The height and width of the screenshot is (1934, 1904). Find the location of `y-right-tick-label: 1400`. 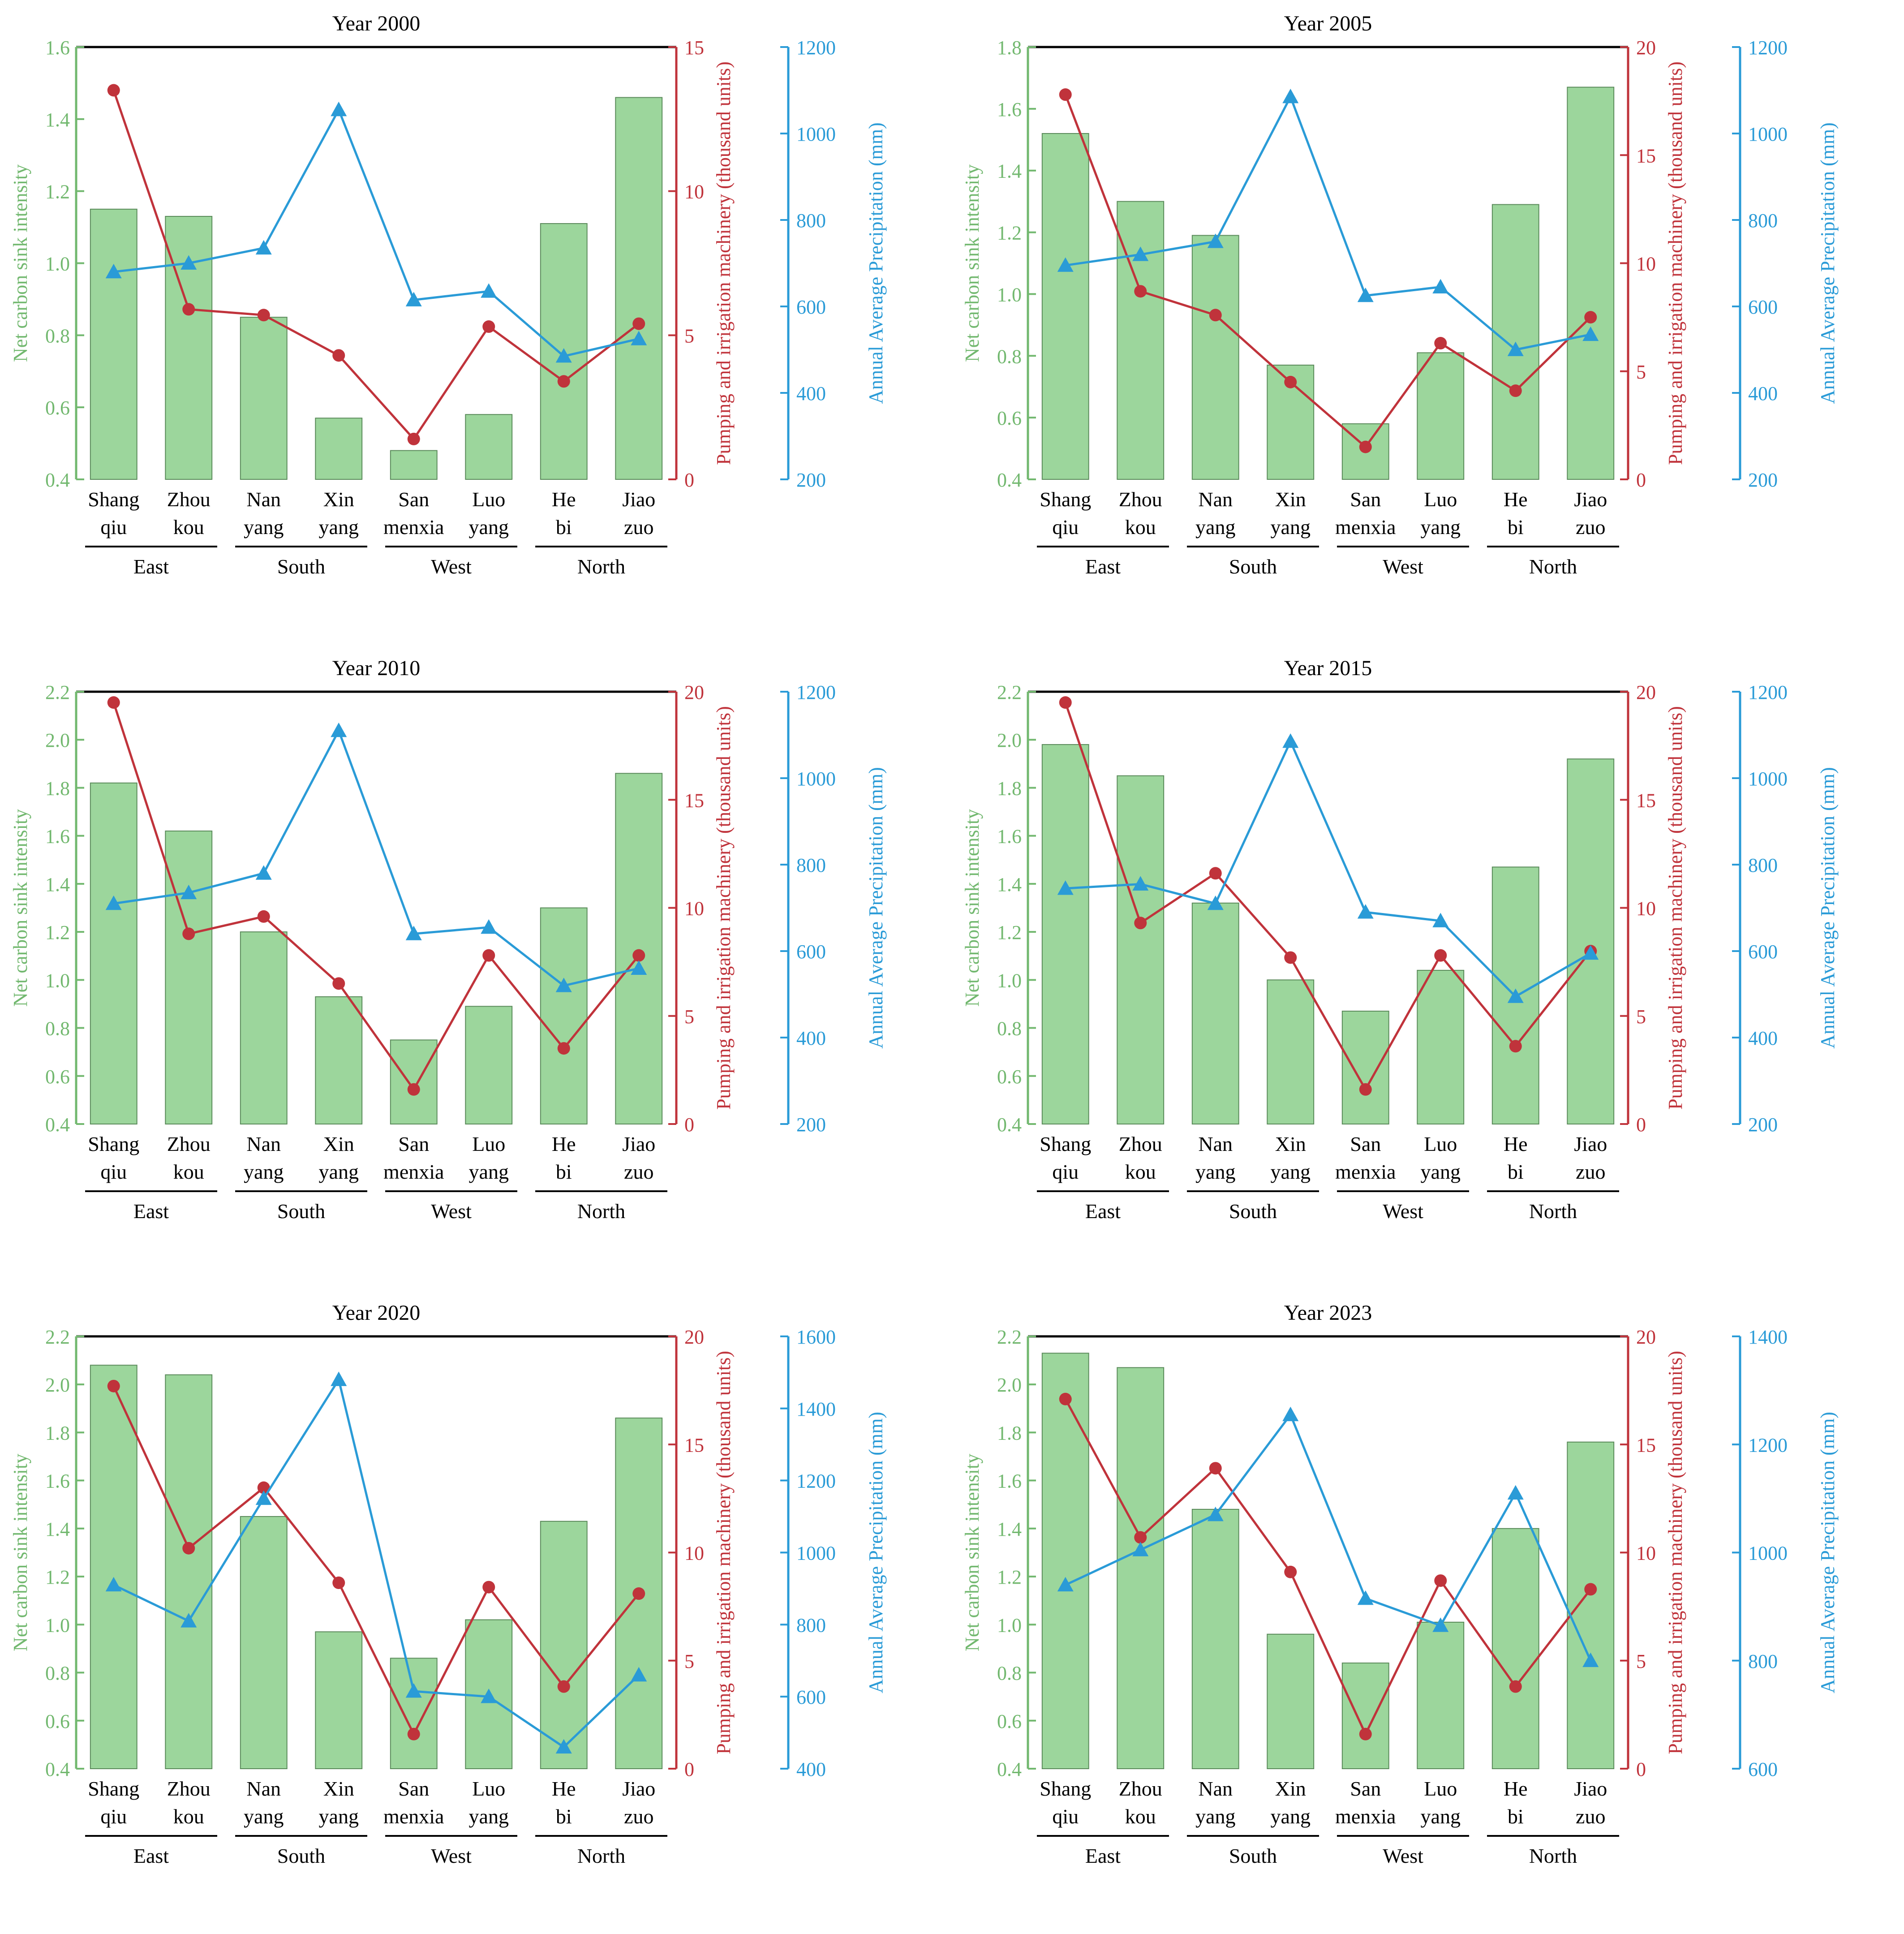

y-right-tick-label: 1400 is located at coordinates (1768, 1337).